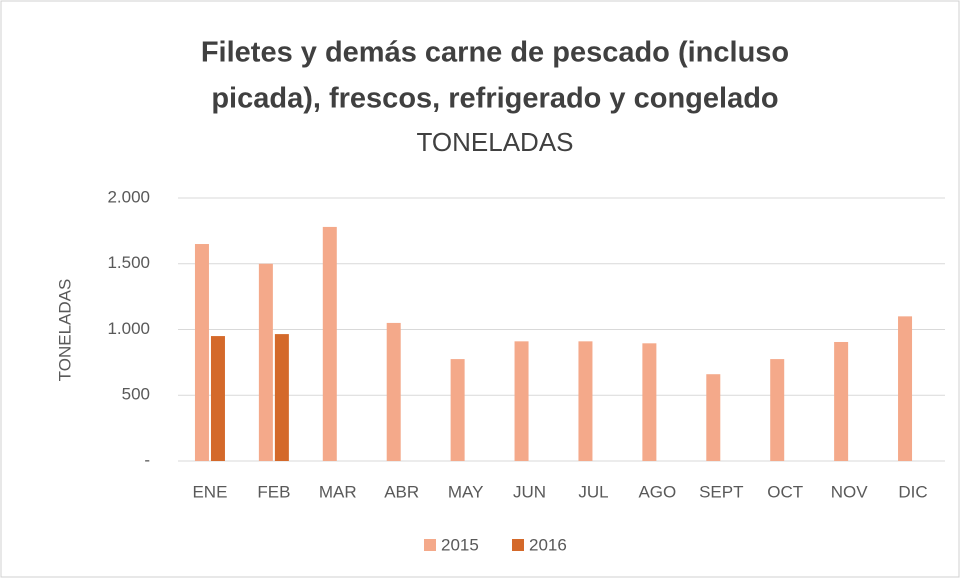 The image size is (961, 579). I want to click on x-tick-label: ABR, so click(401, 491).